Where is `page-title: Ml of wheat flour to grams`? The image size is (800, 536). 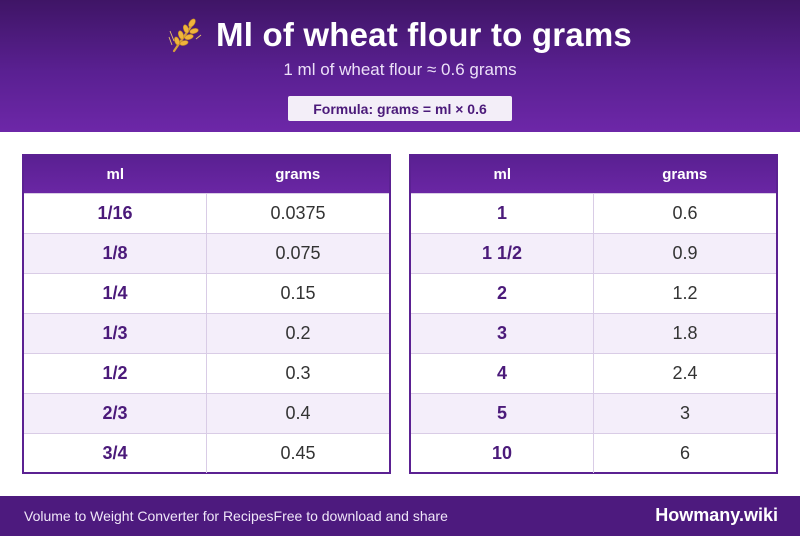
page-title: Ml of wheat flour to grams is located at coordinates (424, 34).